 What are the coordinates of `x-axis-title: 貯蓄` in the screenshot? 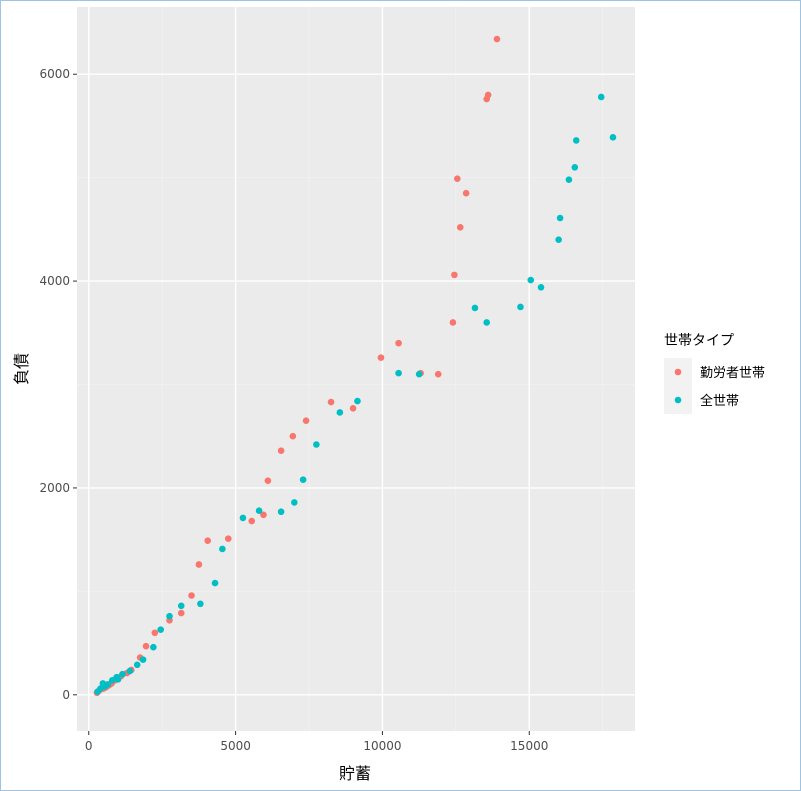 It's located at (355, 773).